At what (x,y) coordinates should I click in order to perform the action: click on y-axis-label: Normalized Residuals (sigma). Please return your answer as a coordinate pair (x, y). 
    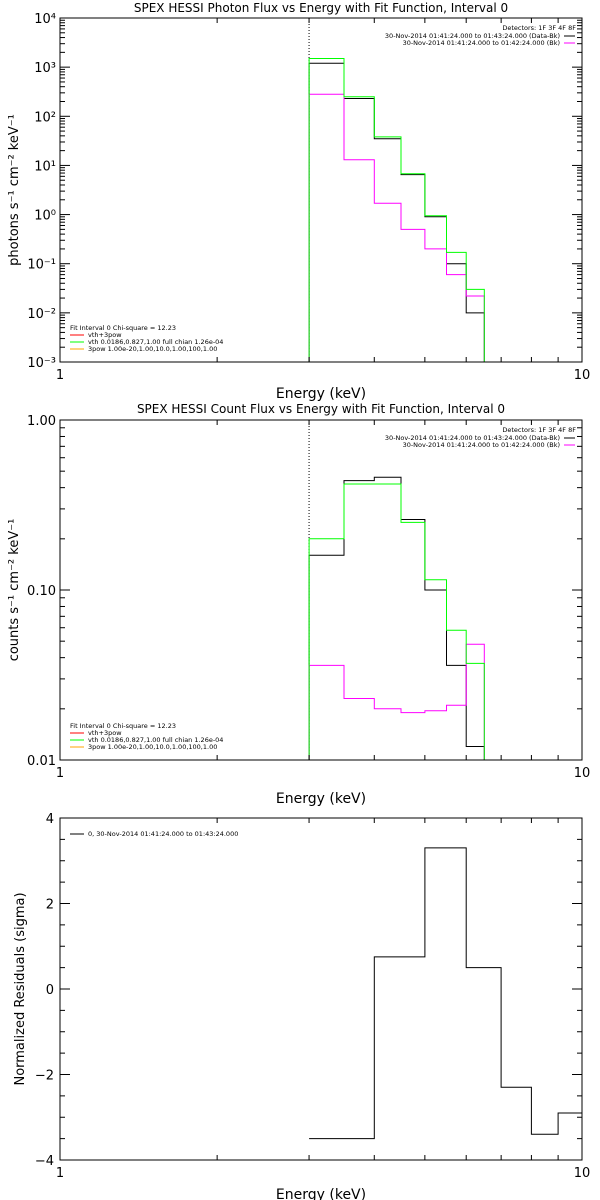
    Looking at the image, I should click on (20, 988).